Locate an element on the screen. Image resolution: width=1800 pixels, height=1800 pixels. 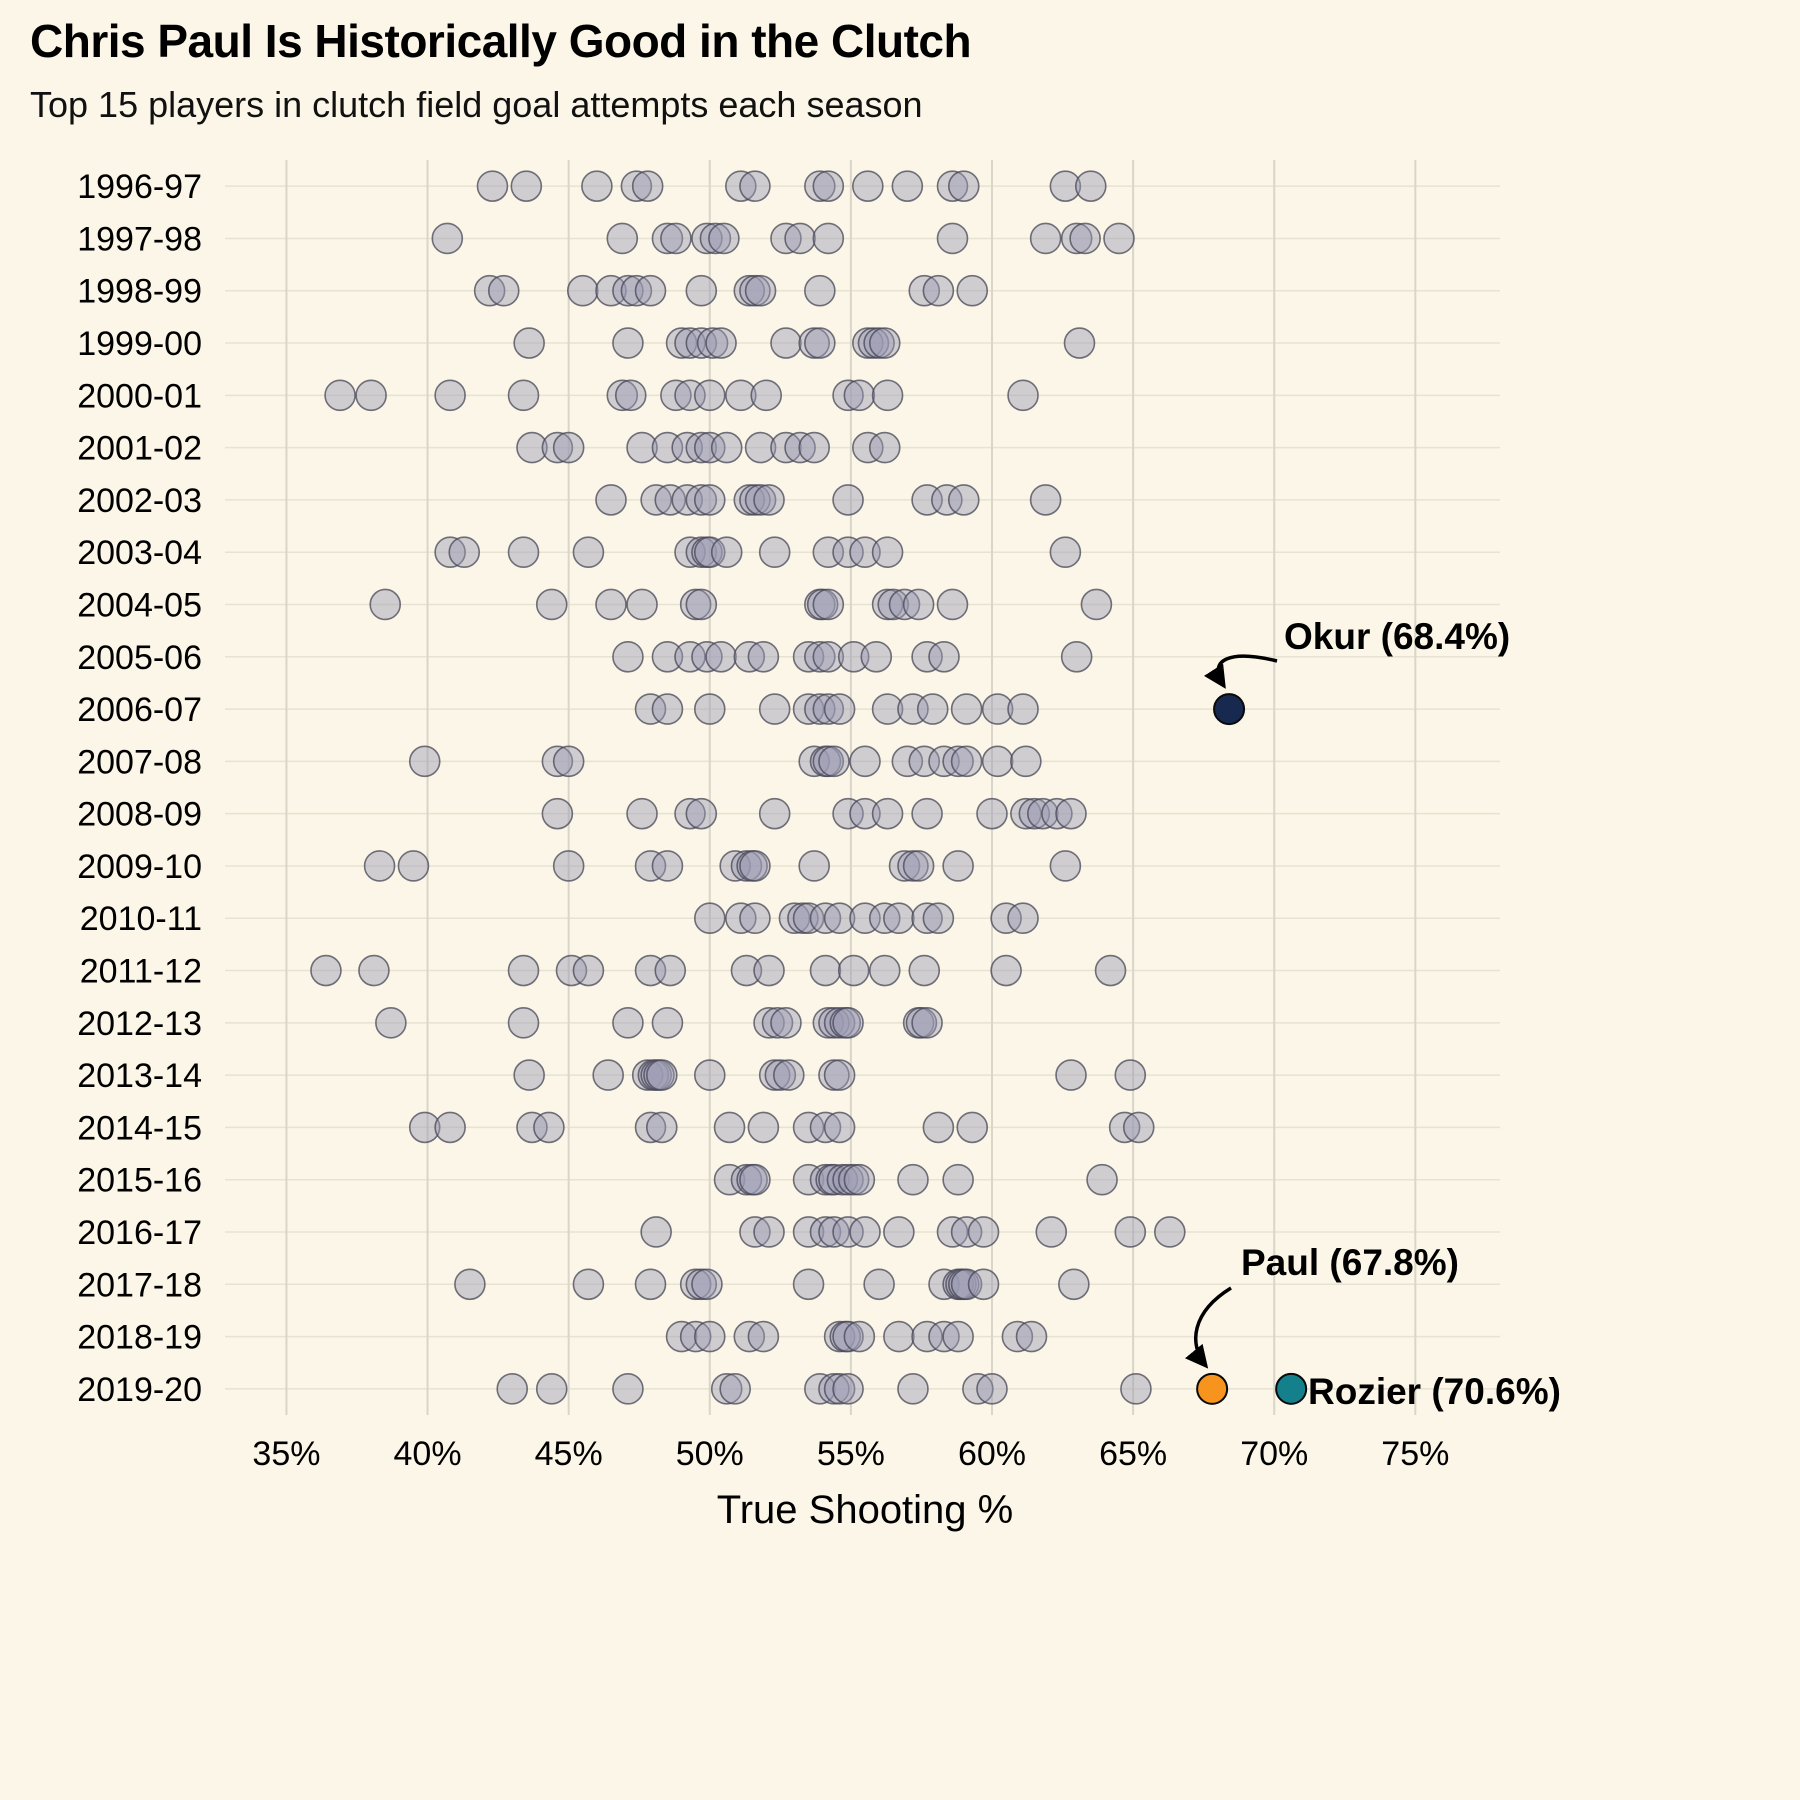
annotation-arrow-okur is located at coordinates (1240, 671).